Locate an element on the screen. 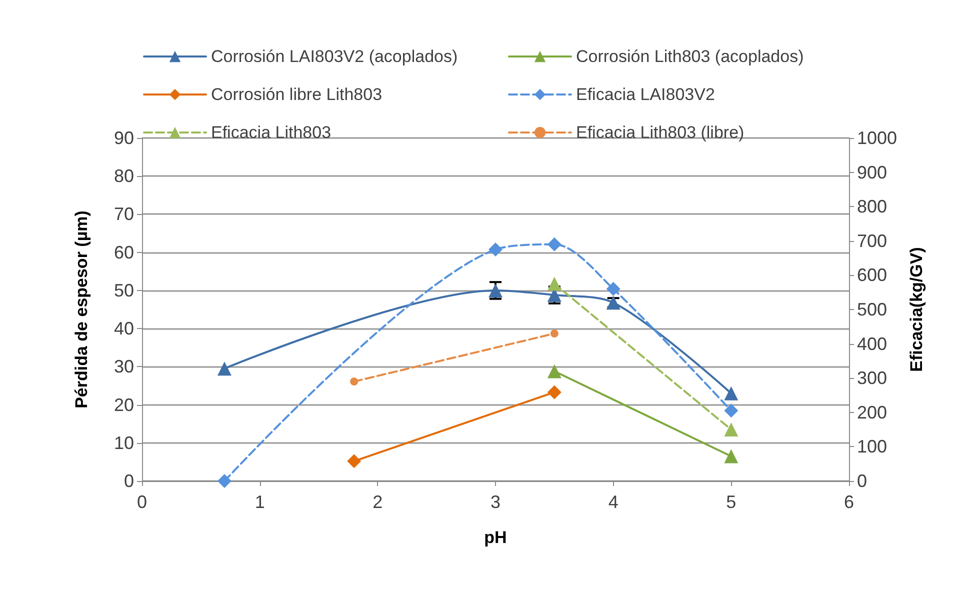 The height and width of the screenshot is (594, 968). x-tick-label: 2 is located at coordinates (377, 502).